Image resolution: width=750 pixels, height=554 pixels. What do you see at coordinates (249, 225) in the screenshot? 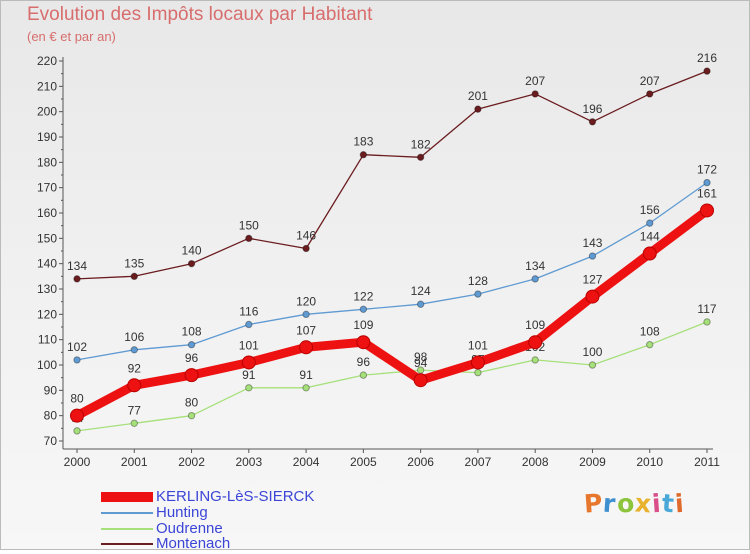
I see `data-label: 150` at bounding box center [249, 225].